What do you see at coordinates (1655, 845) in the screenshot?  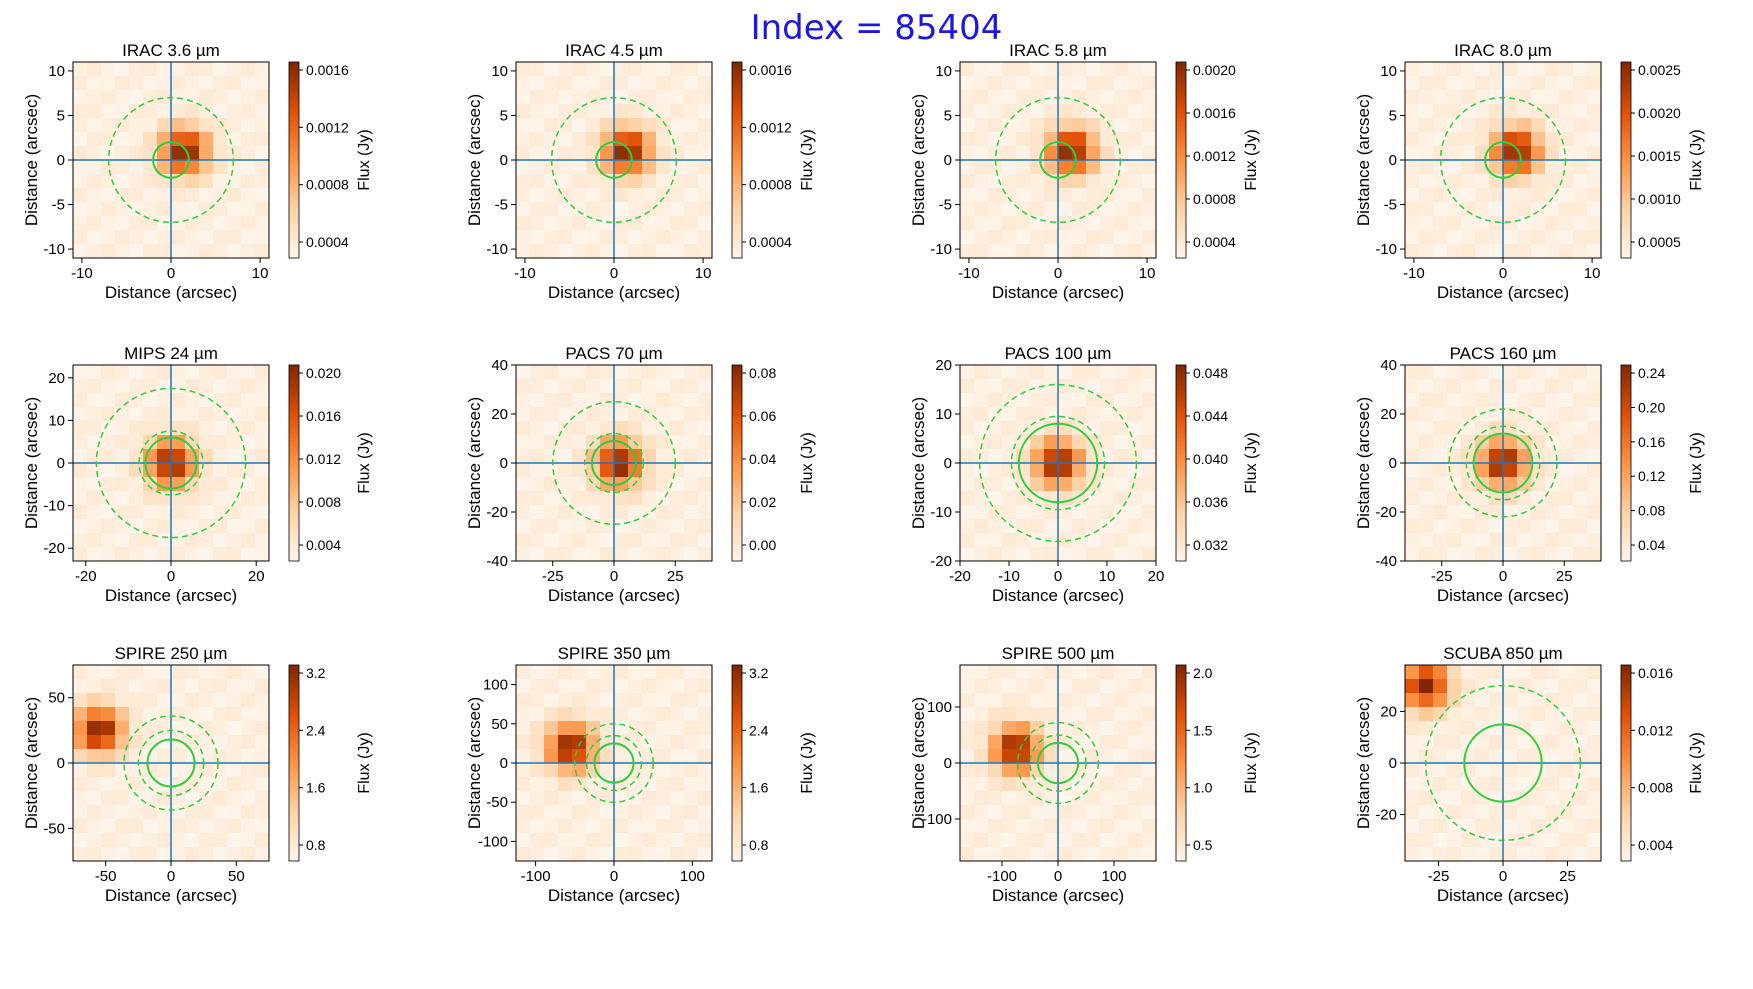 I see `colorbar-tick-label: 0.004` at bounding box center [1655, 845].